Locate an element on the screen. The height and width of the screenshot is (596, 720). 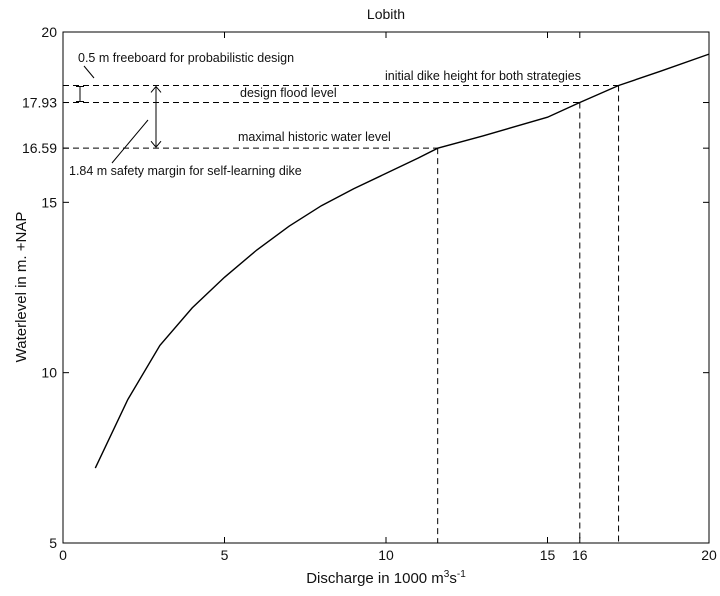
margin-arrow-head-down is located at coordinates (156, 144).